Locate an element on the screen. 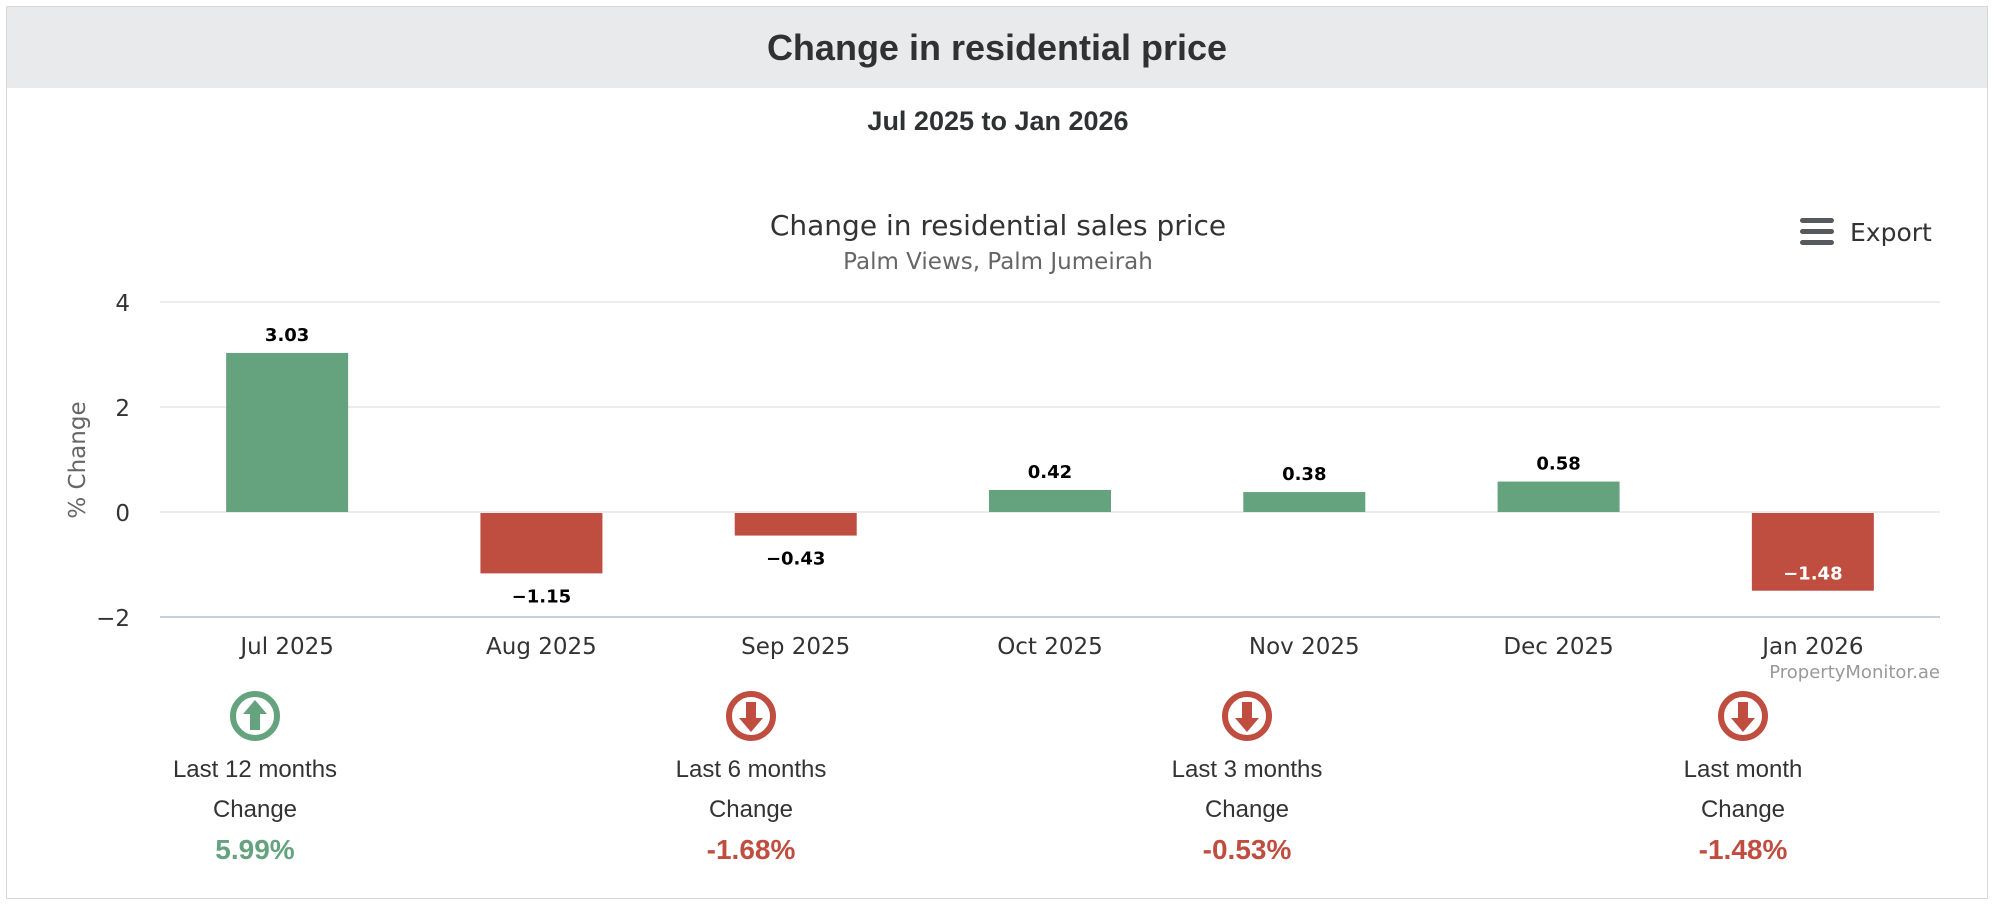 The height and width of the screenshot is (904, 1996). data-label: −1.48 is located at coordinates (1813, 574).